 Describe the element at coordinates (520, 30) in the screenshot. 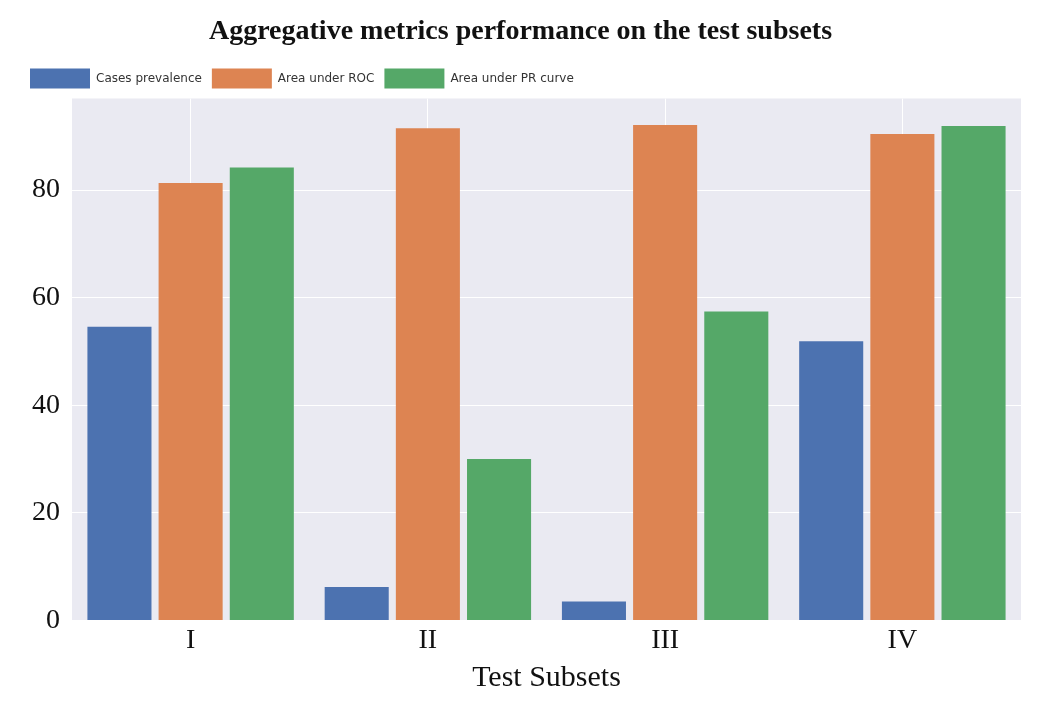

I see `chart-title: Aggregative metrics performance on the test subsets` at that location.